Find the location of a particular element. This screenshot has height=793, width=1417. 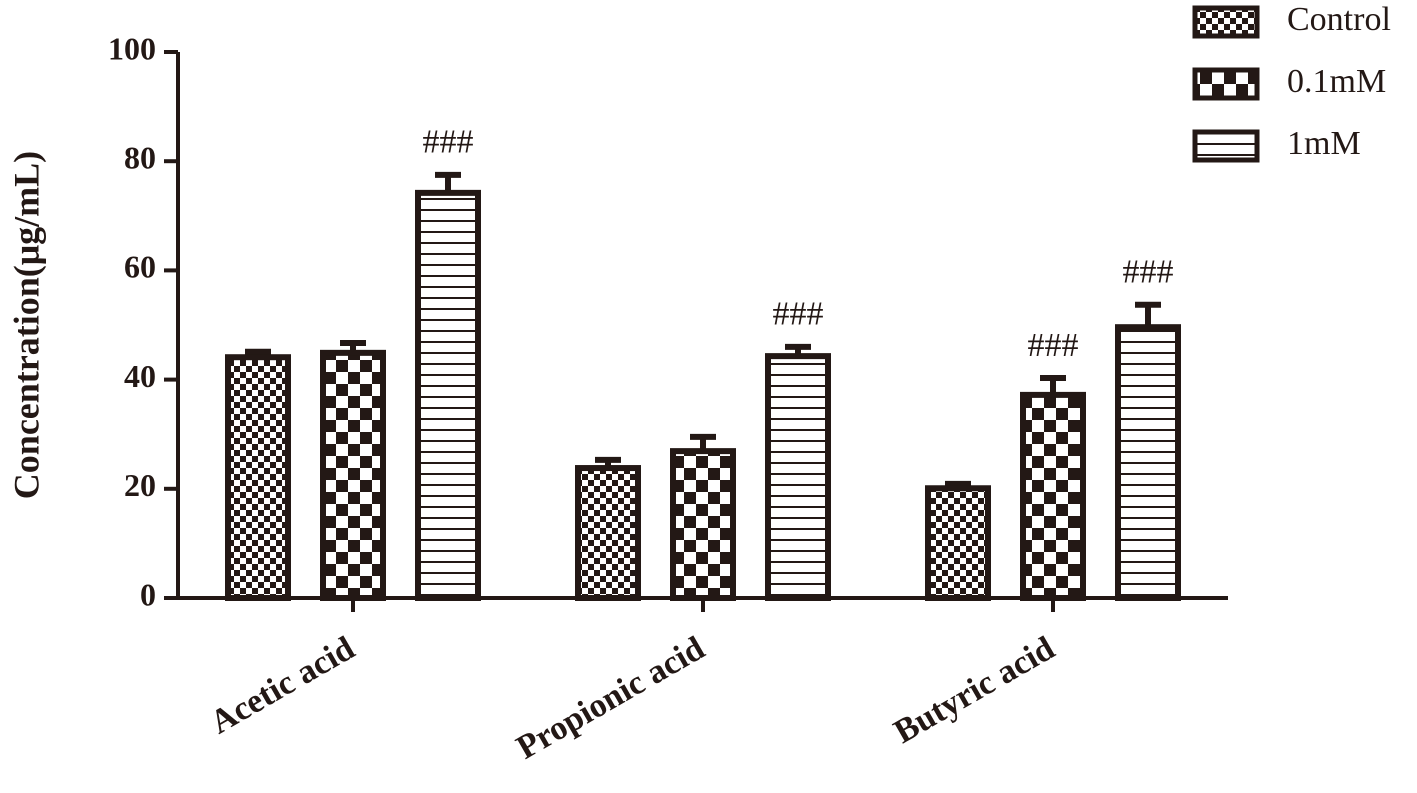

y-tick-label: 40 is located at coordinates (140, 376).